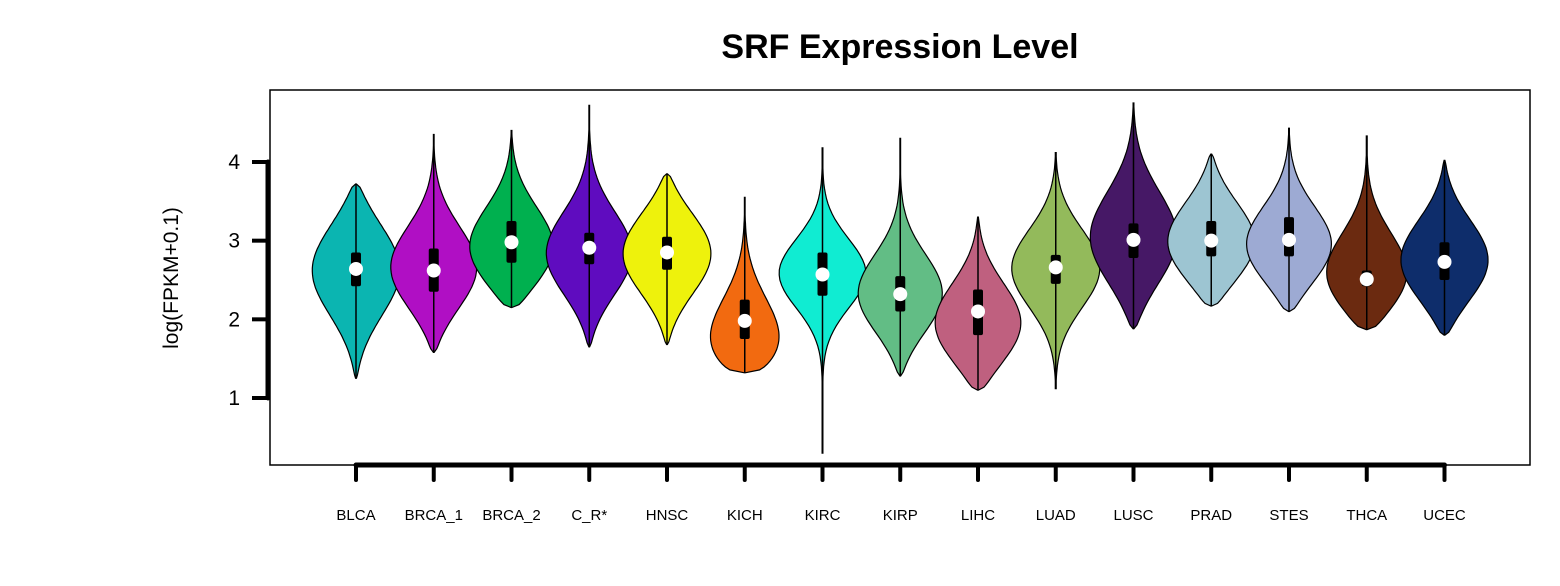 The height and width of the screenshot is (586, 1560). I want to click on y-tick-label: 2, so click(234, 319).